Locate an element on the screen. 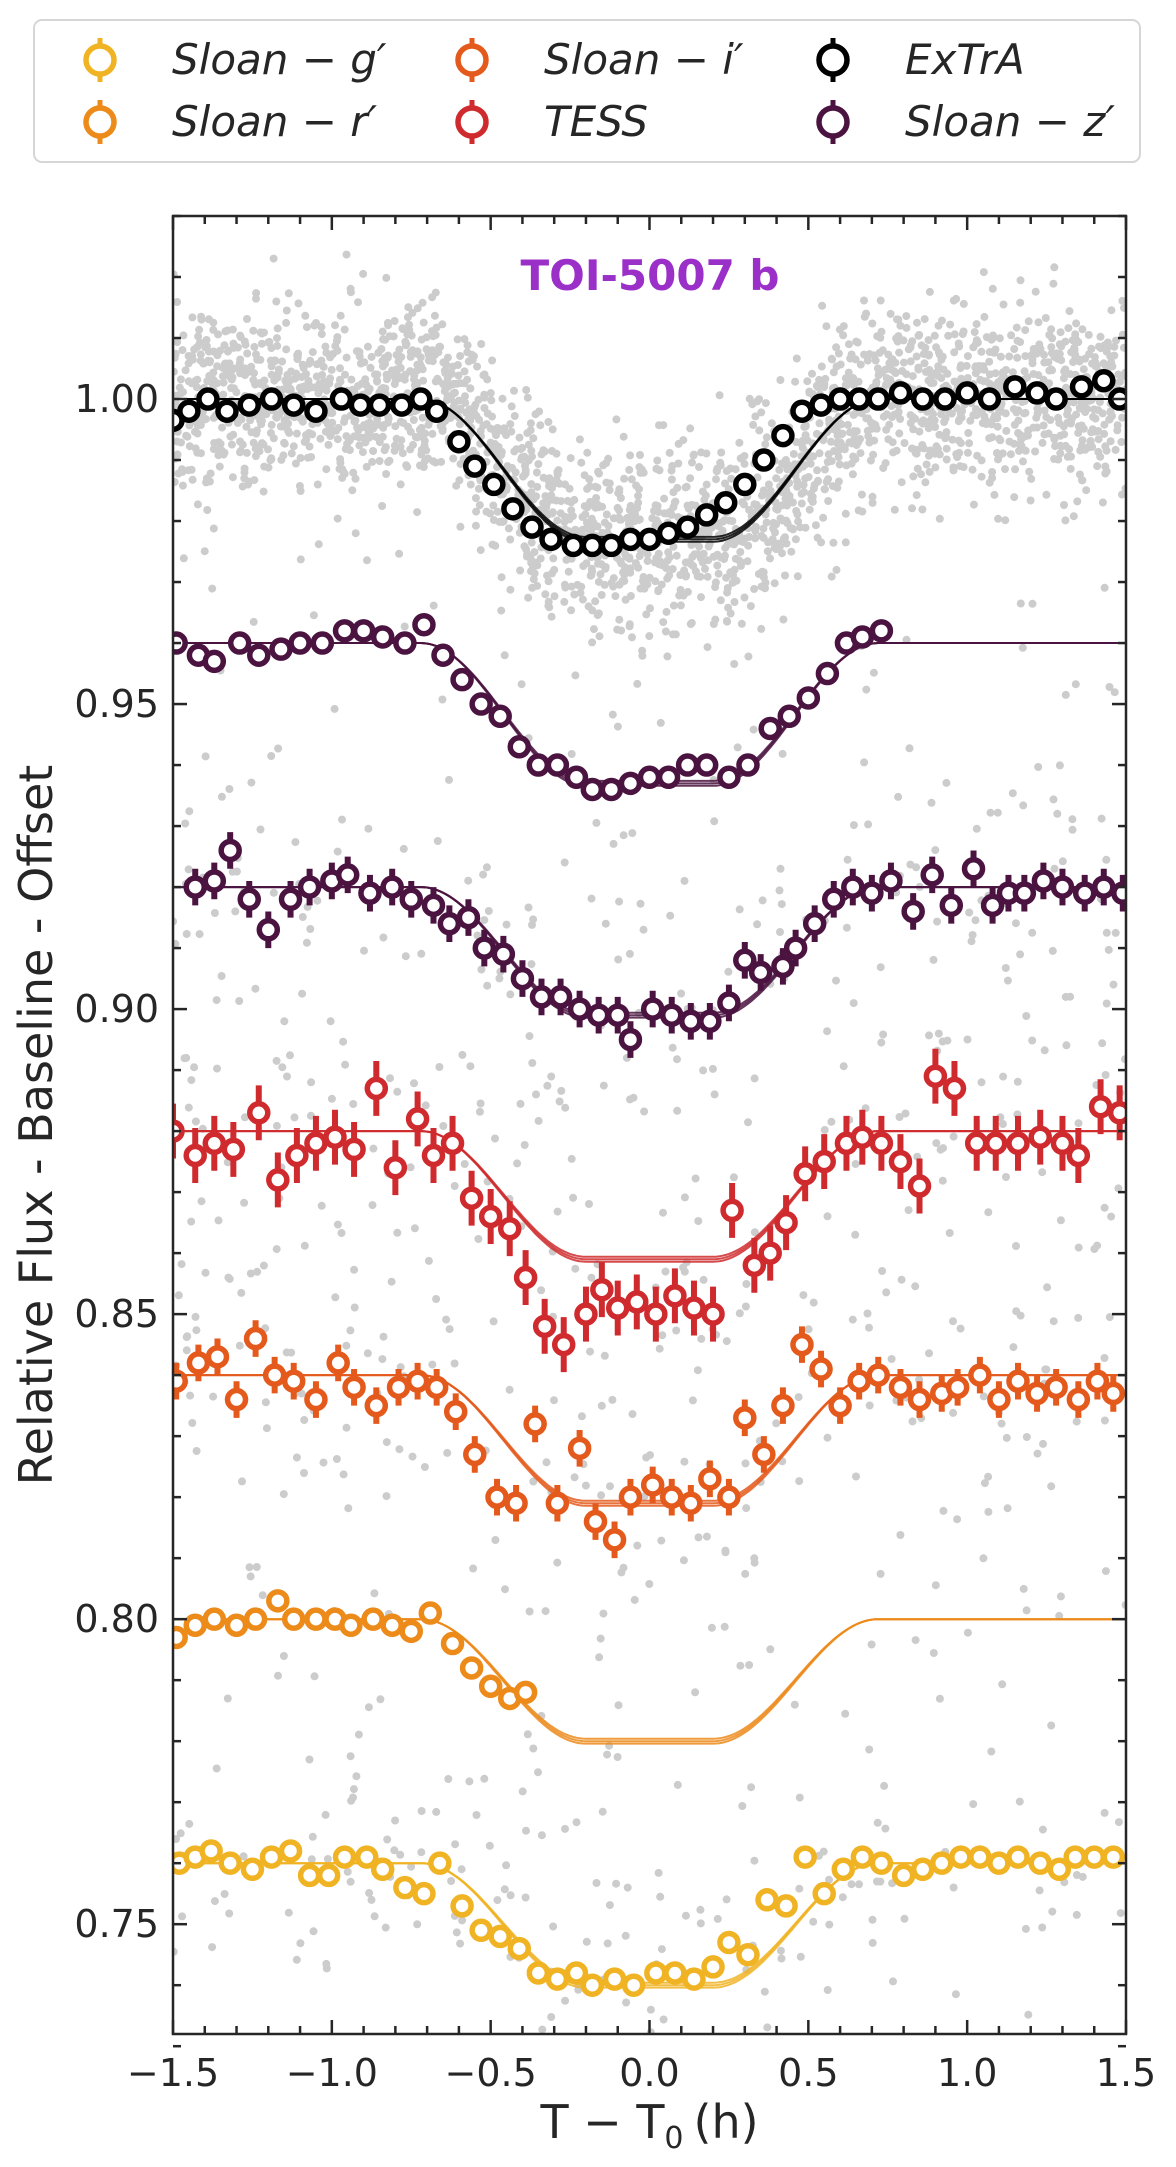 The height and width of the screenshot is (2167, 1176). legend-label: ExTrA is located at coordinates (965, 59).